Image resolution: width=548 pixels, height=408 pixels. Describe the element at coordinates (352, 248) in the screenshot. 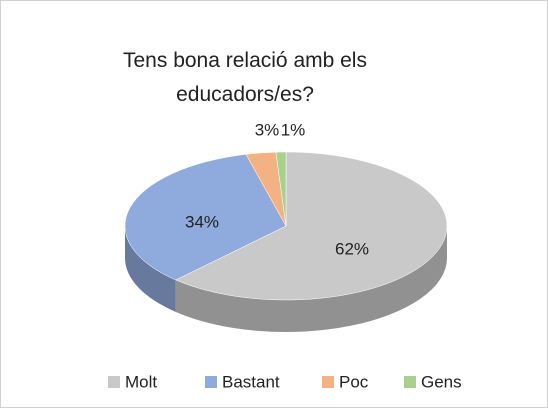

I see `data-label: 62%` at that location.